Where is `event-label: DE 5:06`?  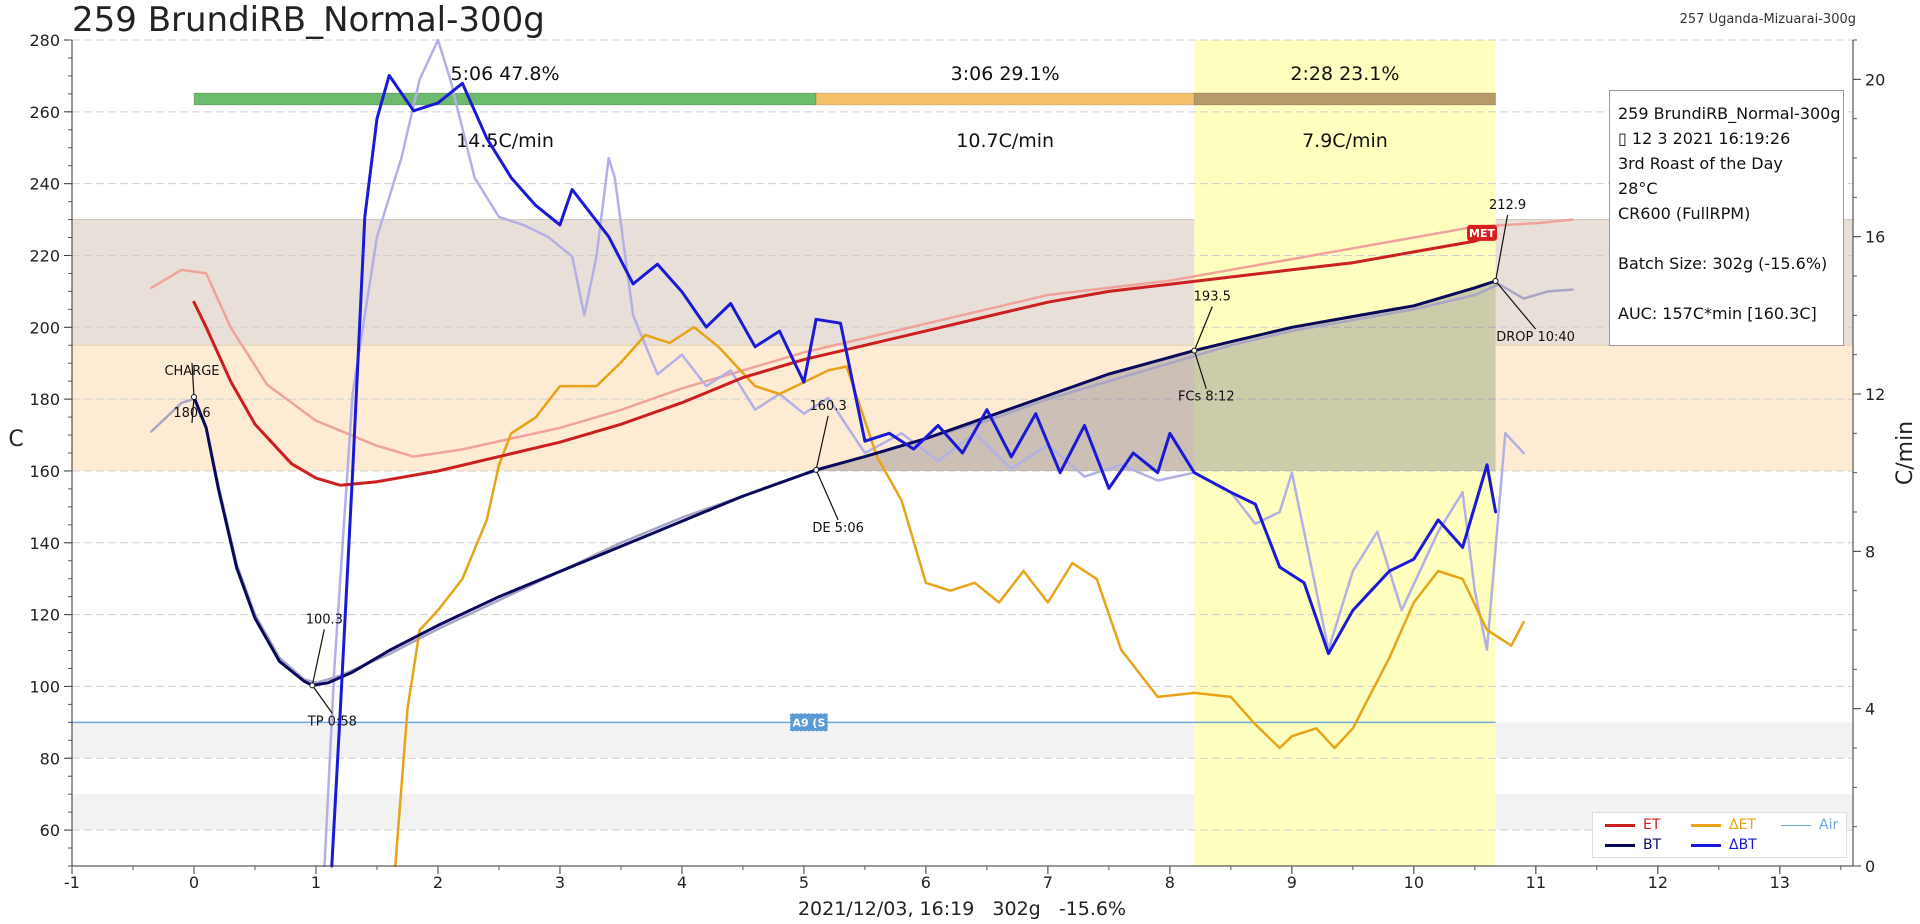 event-label: DE 5:06 is located at coordinates (838, 528).